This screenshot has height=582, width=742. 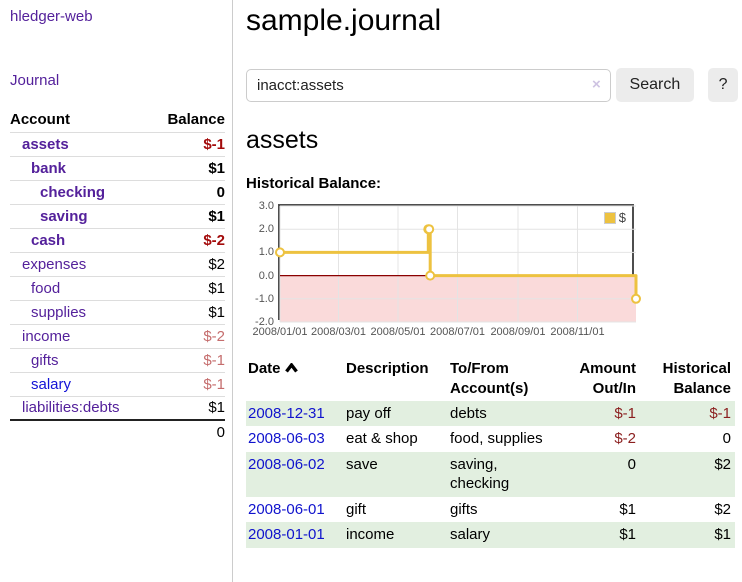 What do you see at coordinates (49, 168) in the screenshot?
I see `account-link-bank: bank` at bounding box center [49, 168].